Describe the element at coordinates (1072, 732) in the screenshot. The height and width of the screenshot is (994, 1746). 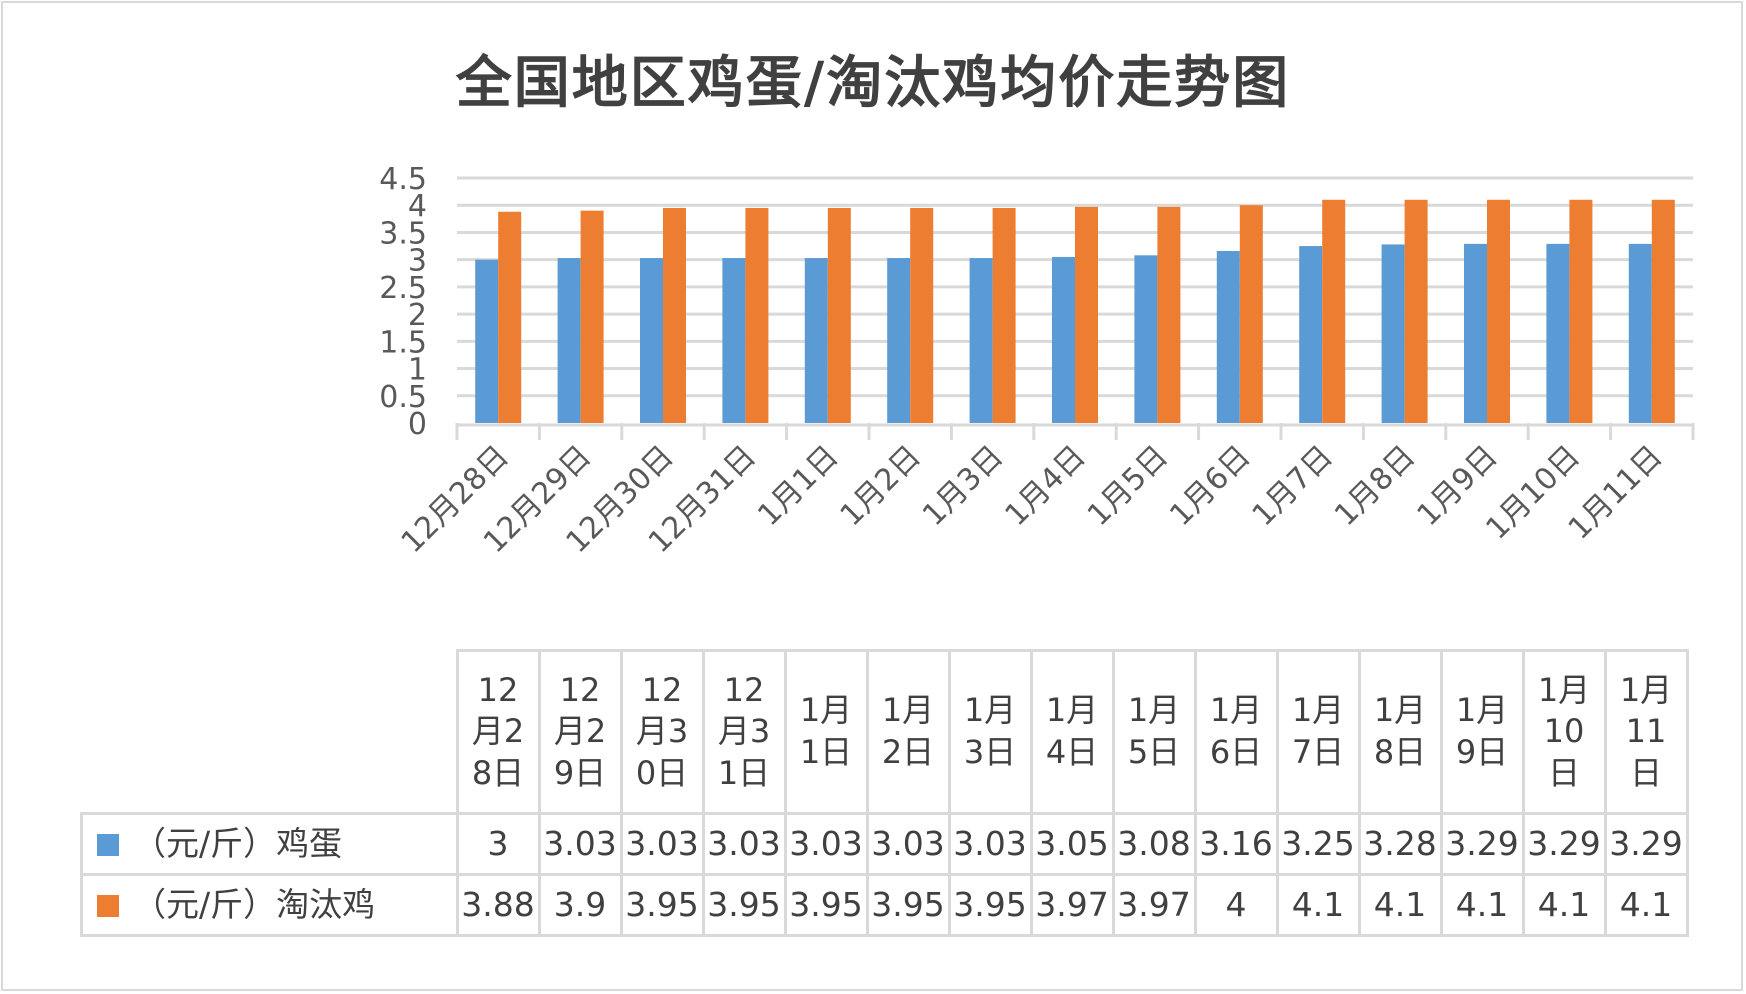
I see `table-header-cell: 1月 4日` at that location.